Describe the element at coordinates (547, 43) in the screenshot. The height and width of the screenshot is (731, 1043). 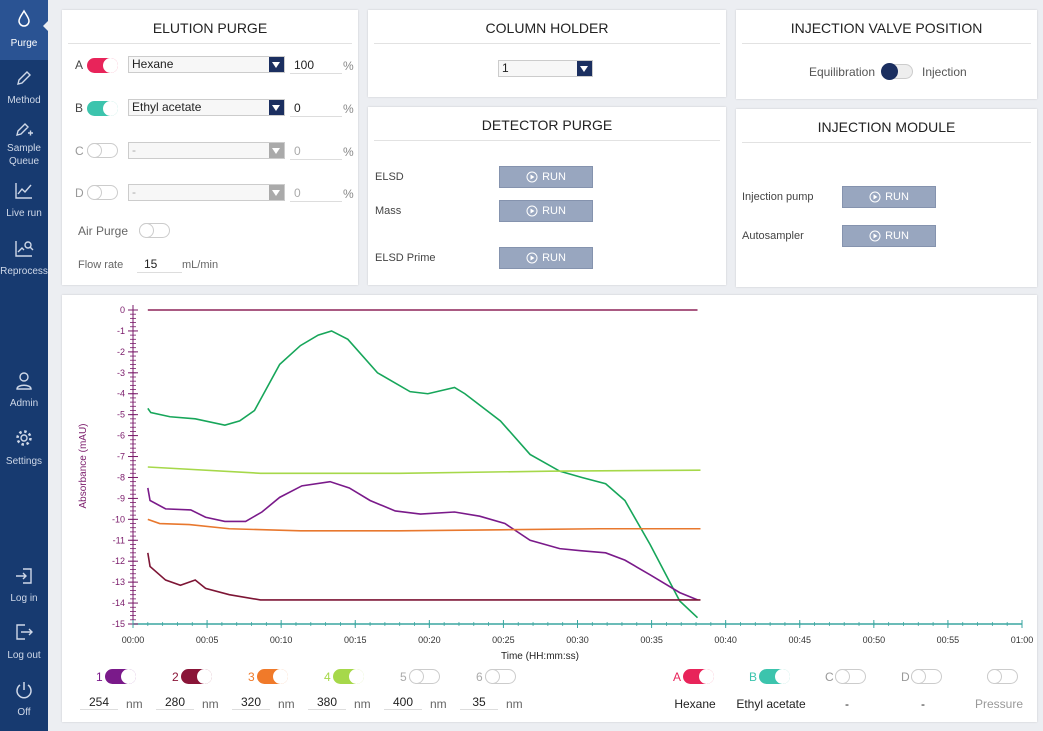
I see `divider` at that location.